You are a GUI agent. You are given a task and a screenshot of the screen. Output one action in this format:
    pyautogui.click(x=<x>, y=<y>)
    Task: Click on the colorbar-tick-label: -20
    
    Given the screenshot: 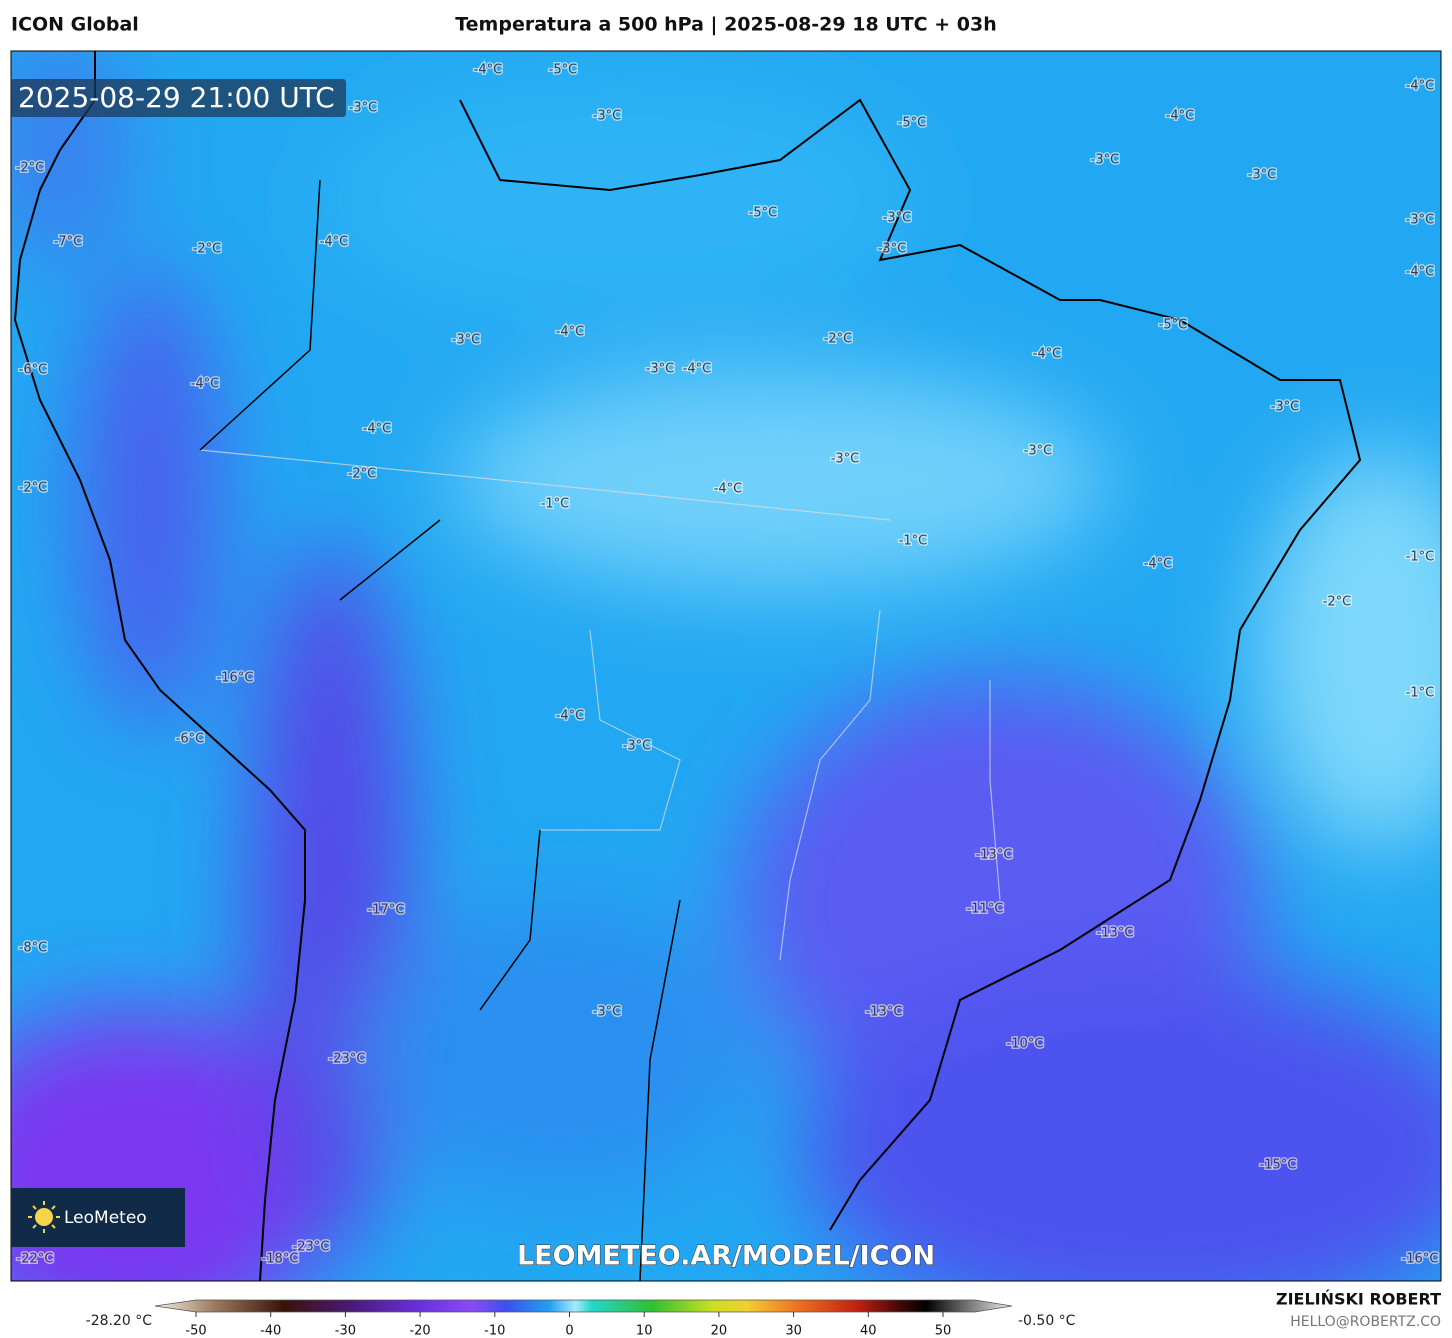 What is the action you would take?
    pyautogui.click(x=419, y=1331)
    